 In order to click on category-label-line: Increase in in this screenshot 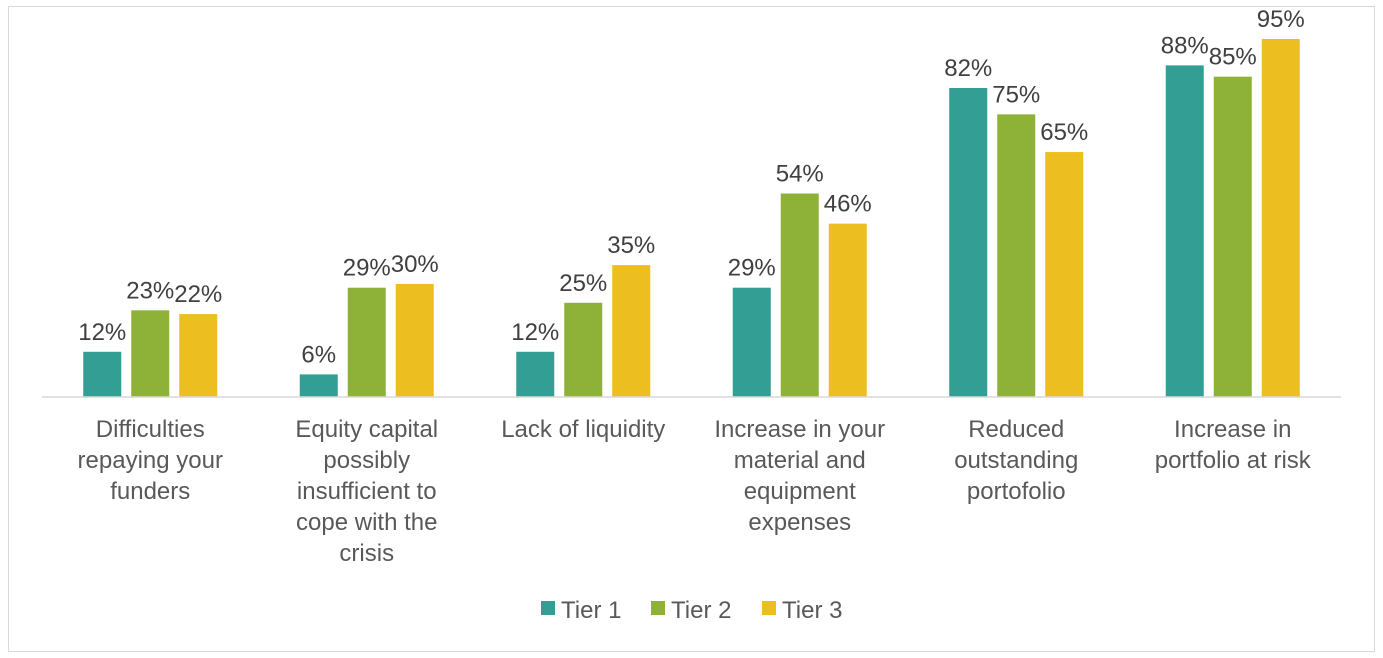, I will do `click(1232, 429)`.